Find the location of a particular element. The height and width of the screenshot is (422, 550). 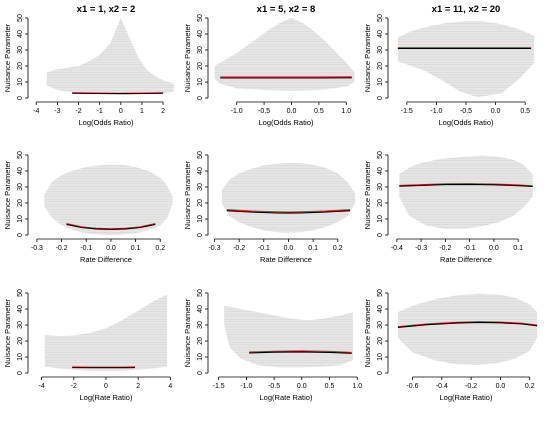

x-tick-label: 1 is located at coordinates (142, 111).